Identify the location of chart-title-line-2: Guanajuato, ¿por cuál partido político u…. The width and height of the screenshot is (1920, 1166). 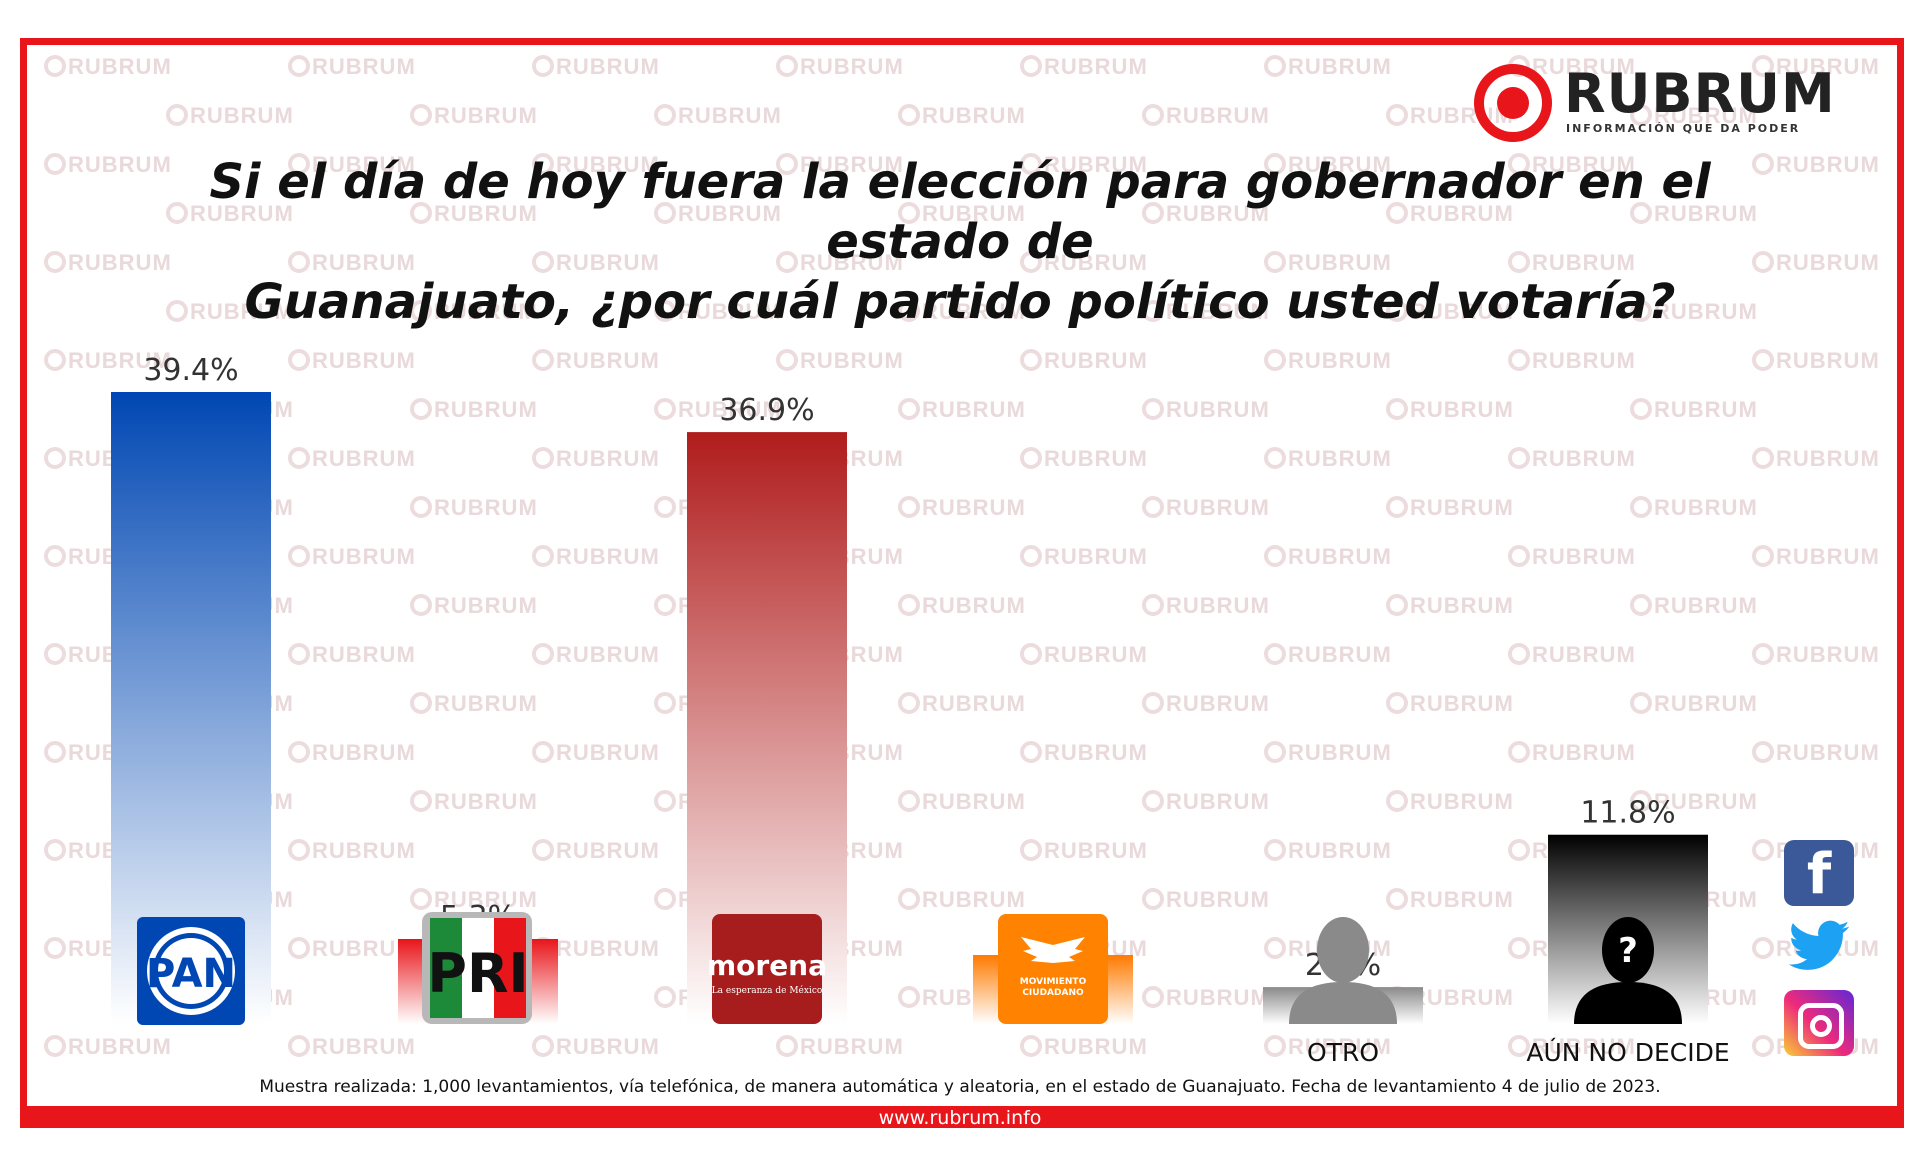
(960, 302).